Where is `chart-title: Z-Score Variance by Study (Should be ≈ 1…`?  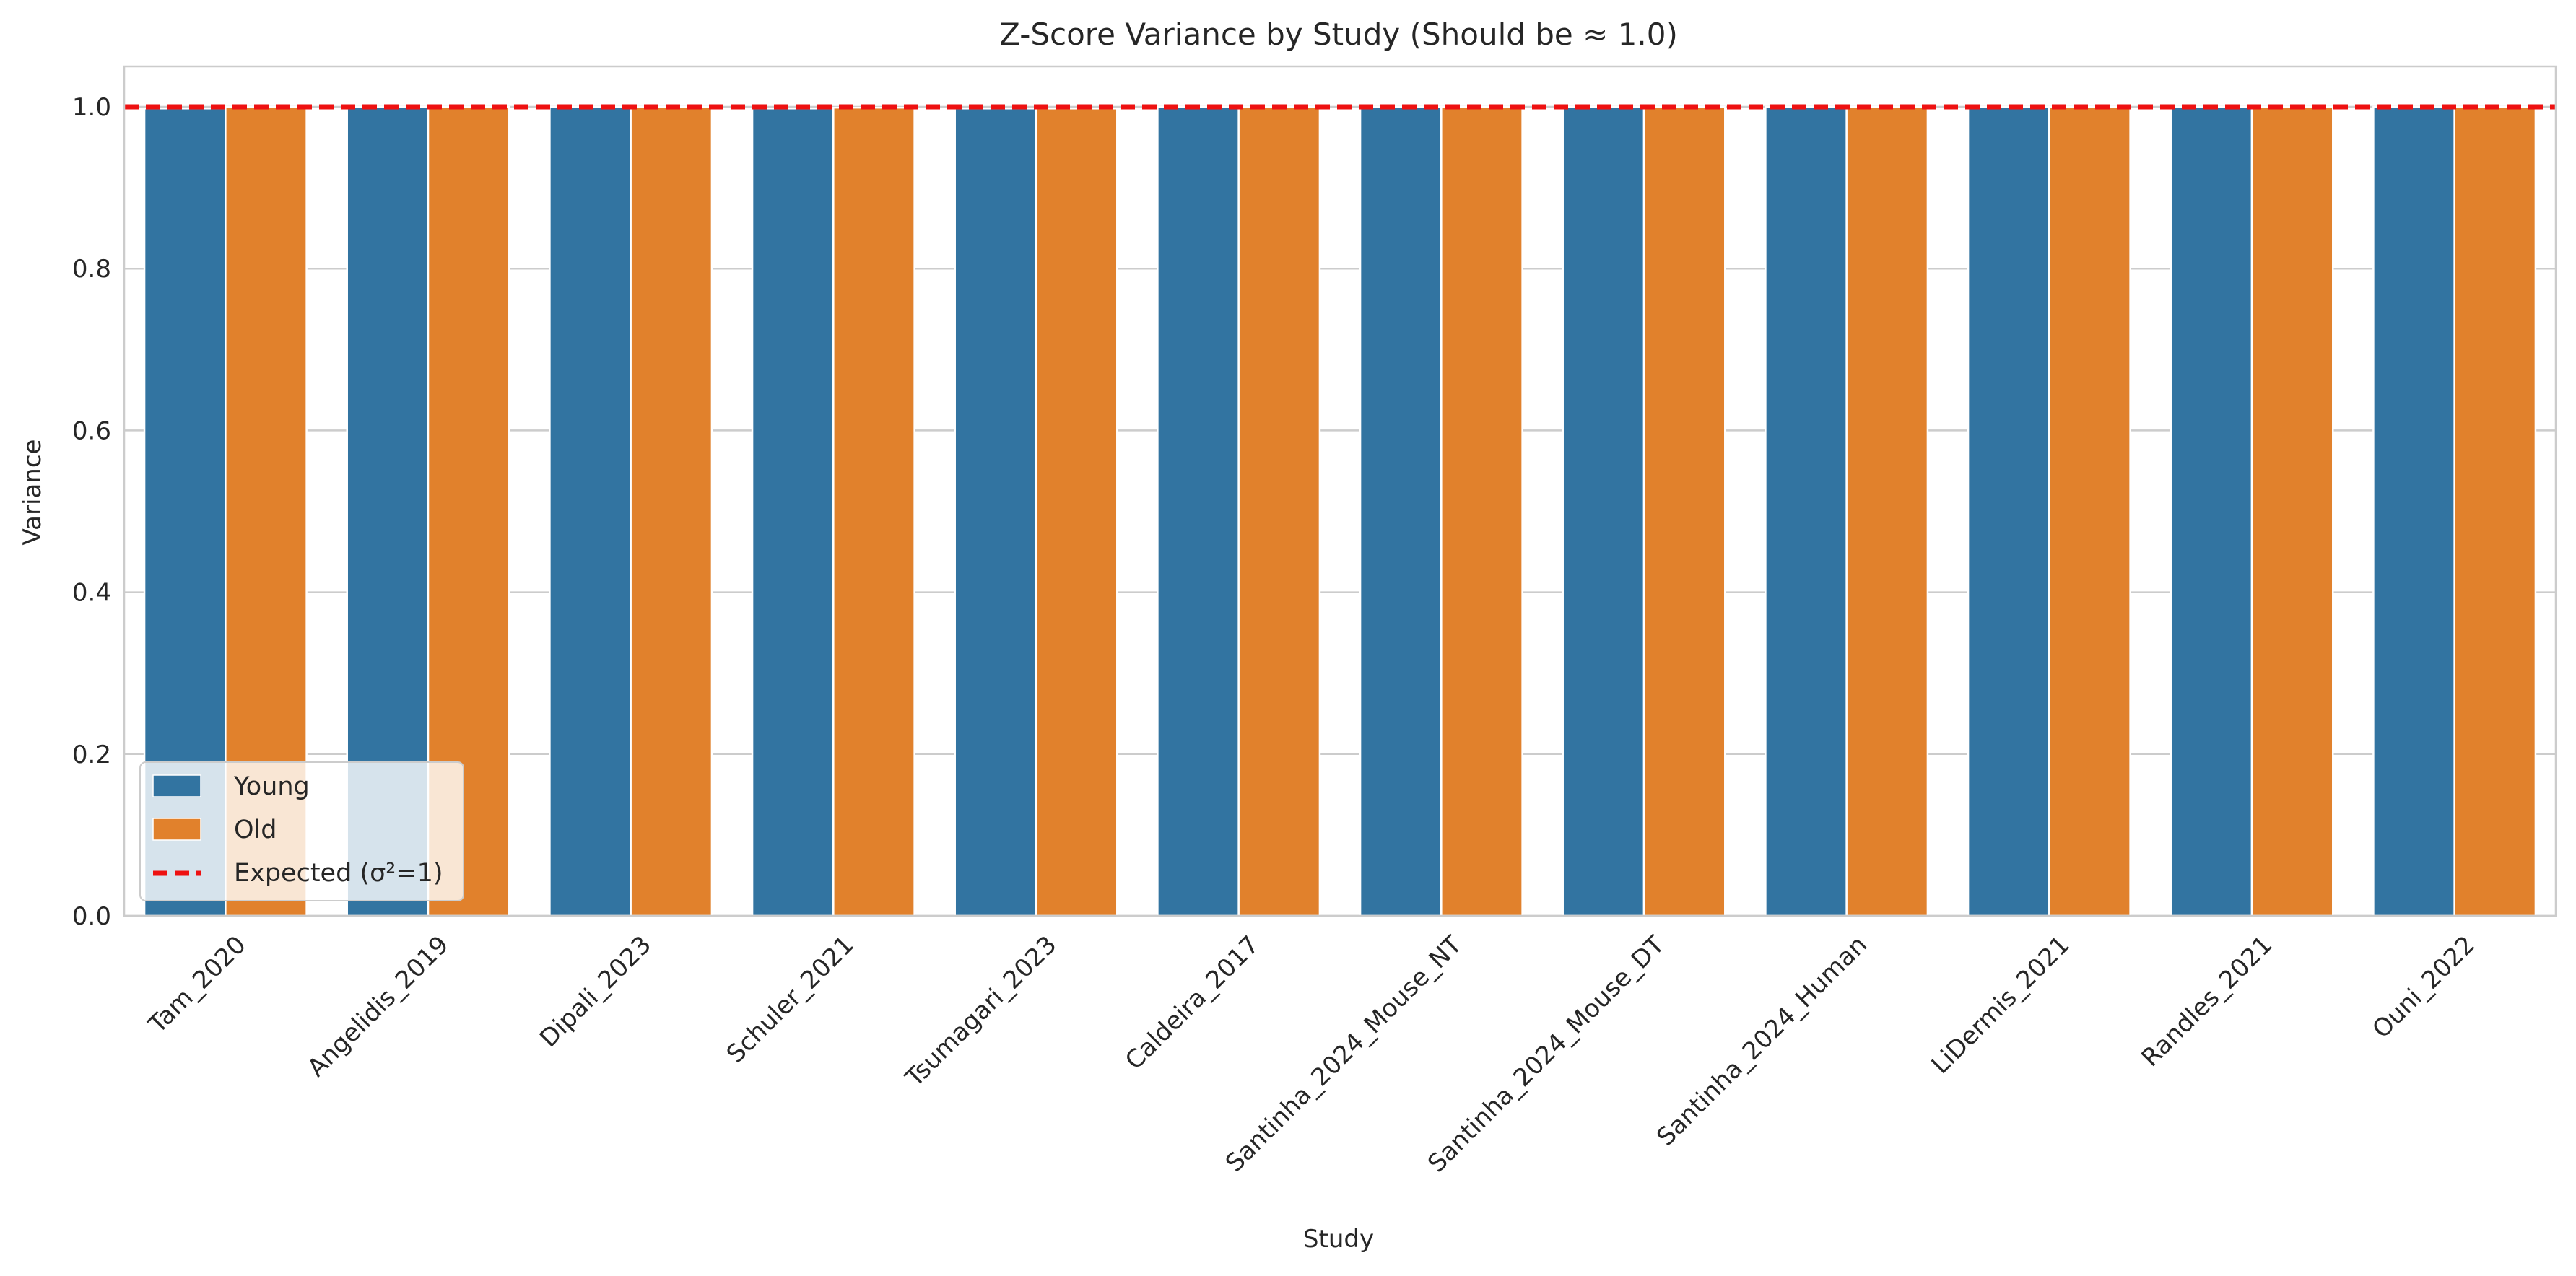
chart-title: Z-Score Variance by Study (Should be ≈ 1… is located at coordinates (1338, 34).